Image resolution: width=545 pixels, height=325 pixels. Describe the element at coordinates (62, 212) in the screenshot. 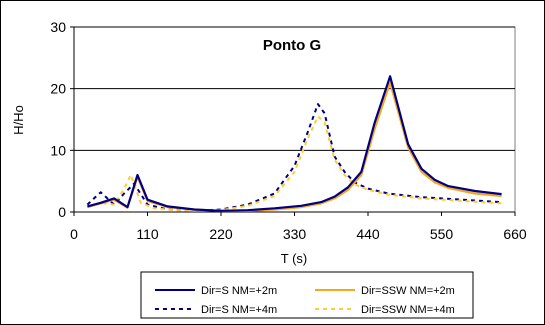

I see `y-tick-label: 0` at that location.